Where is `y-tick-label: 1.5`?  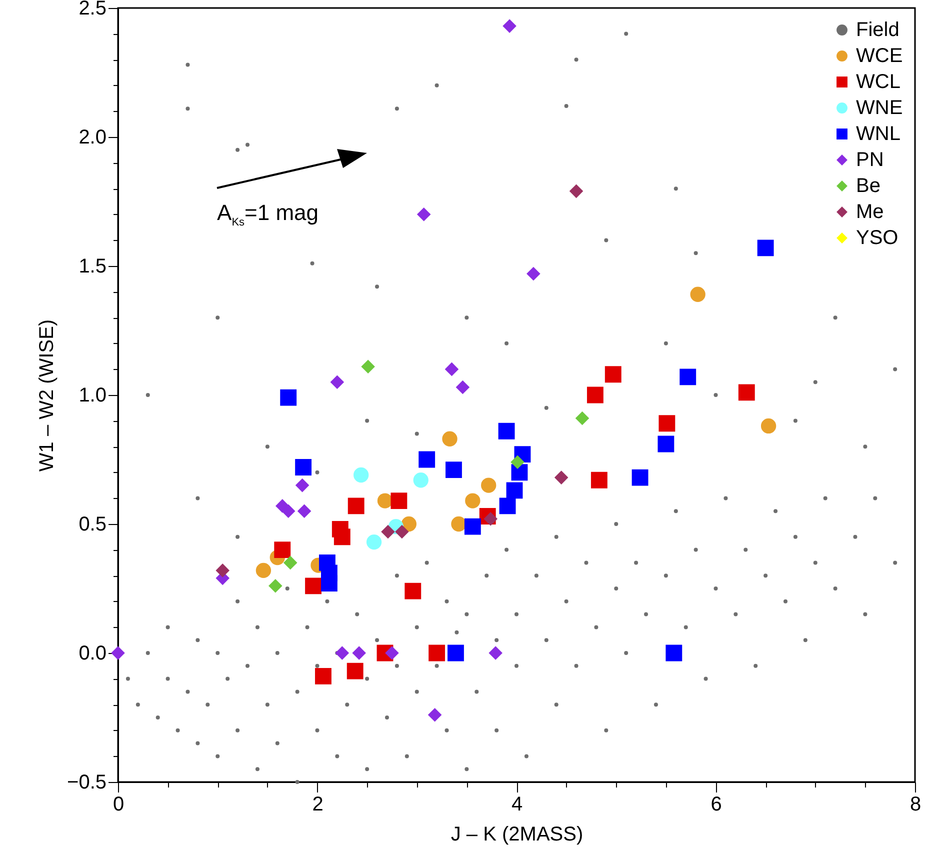 y-tick-label: 1.5 is located at coordinates (92, 267).